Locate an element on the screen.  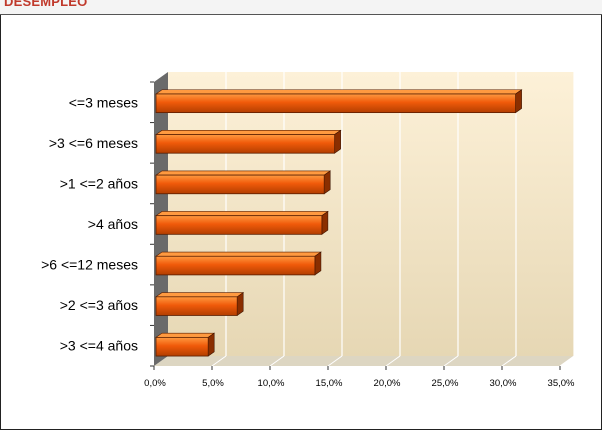
title-strip: DESEMPLEO is located at coordinates (301, 7).